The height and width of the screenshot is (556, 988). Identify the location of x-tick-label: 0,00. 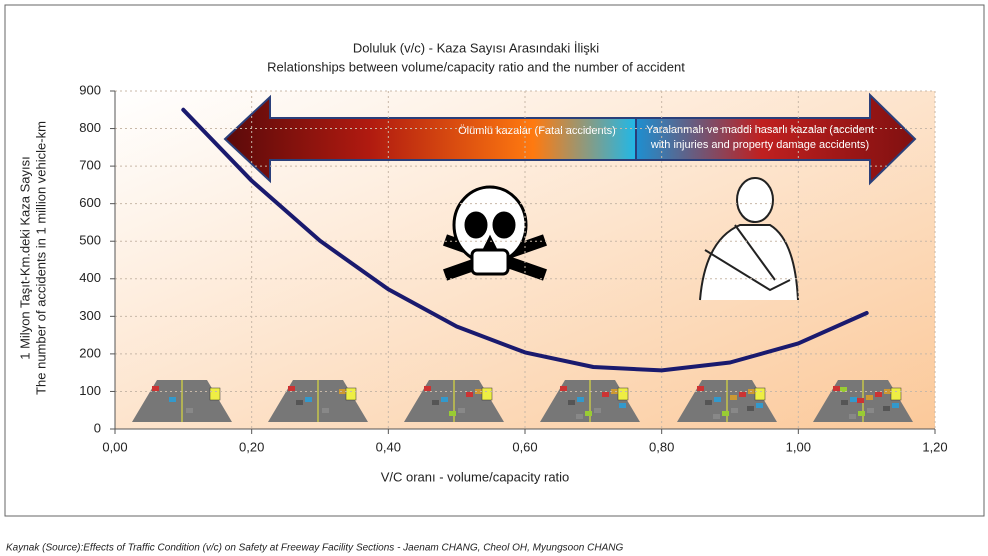
(114, 446).